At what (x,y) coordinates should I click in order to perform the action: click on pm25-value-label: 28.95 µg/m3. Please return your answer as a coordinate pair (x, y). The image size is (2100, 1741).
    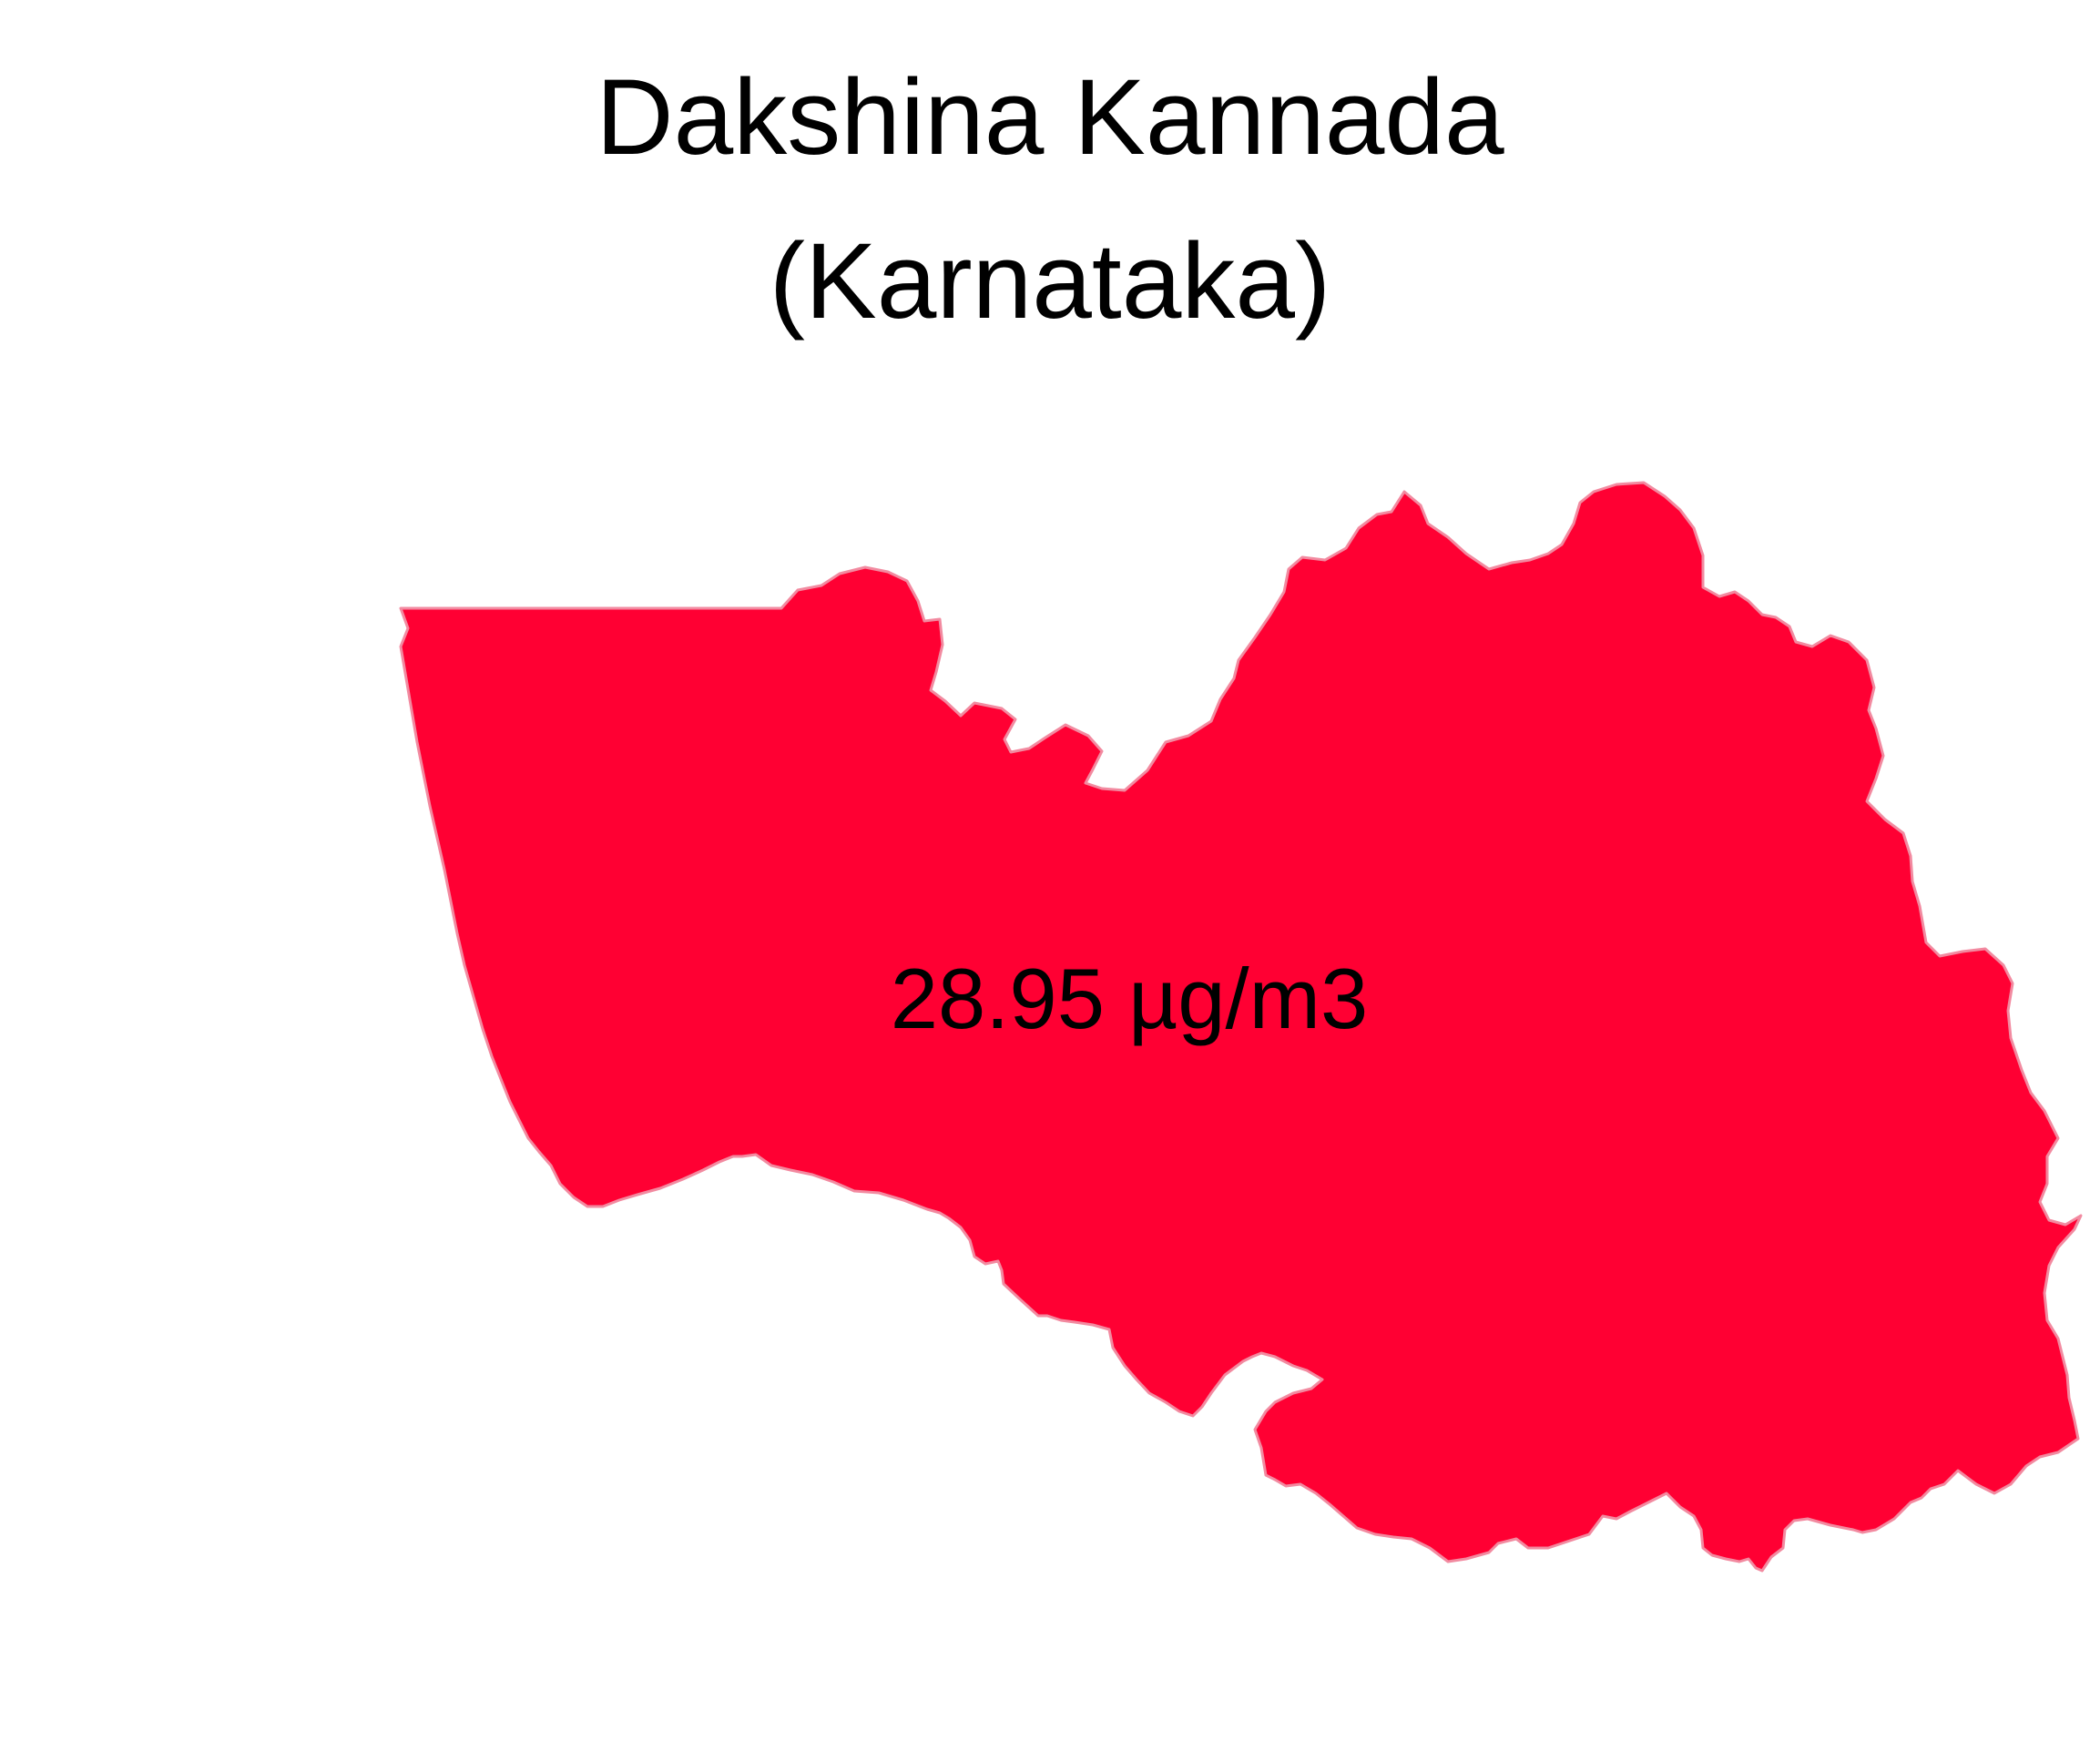
    Looking at the image, I should click on (1129, 999).